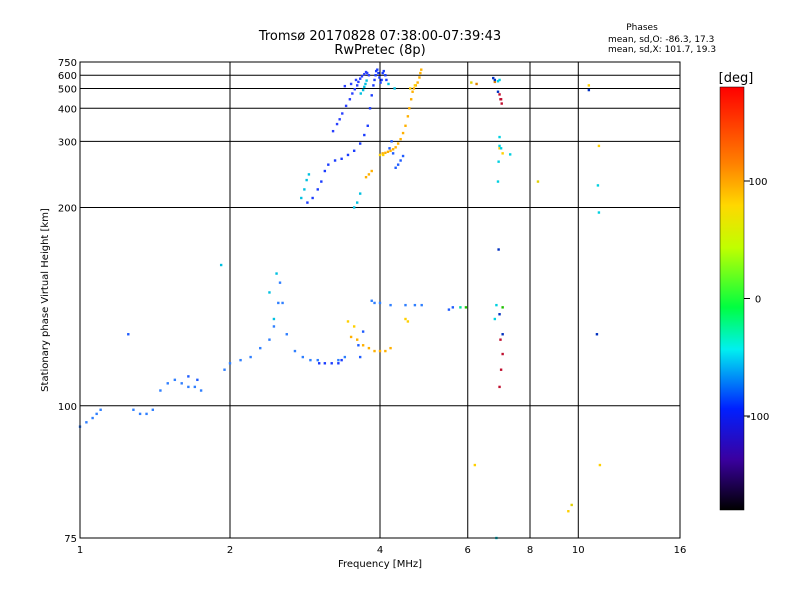  Describe the element at coordinates (680, 550) in the screenshot. I see `x-tick-label: 16` at that location.